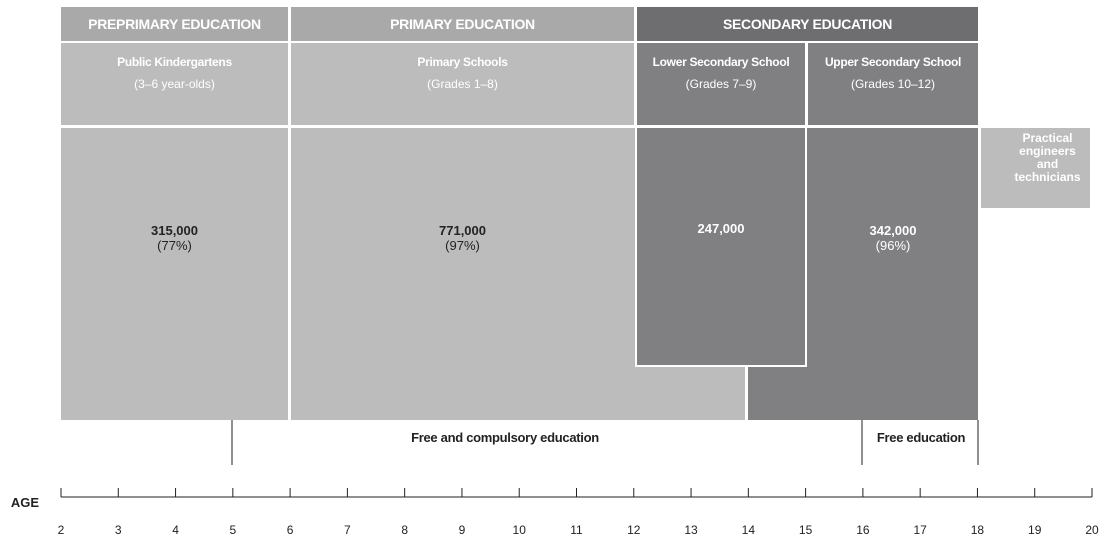 This screenshot has width=1106, height=539. I want to click on header: SECONDARY EDUCATION, so click(807, 24).